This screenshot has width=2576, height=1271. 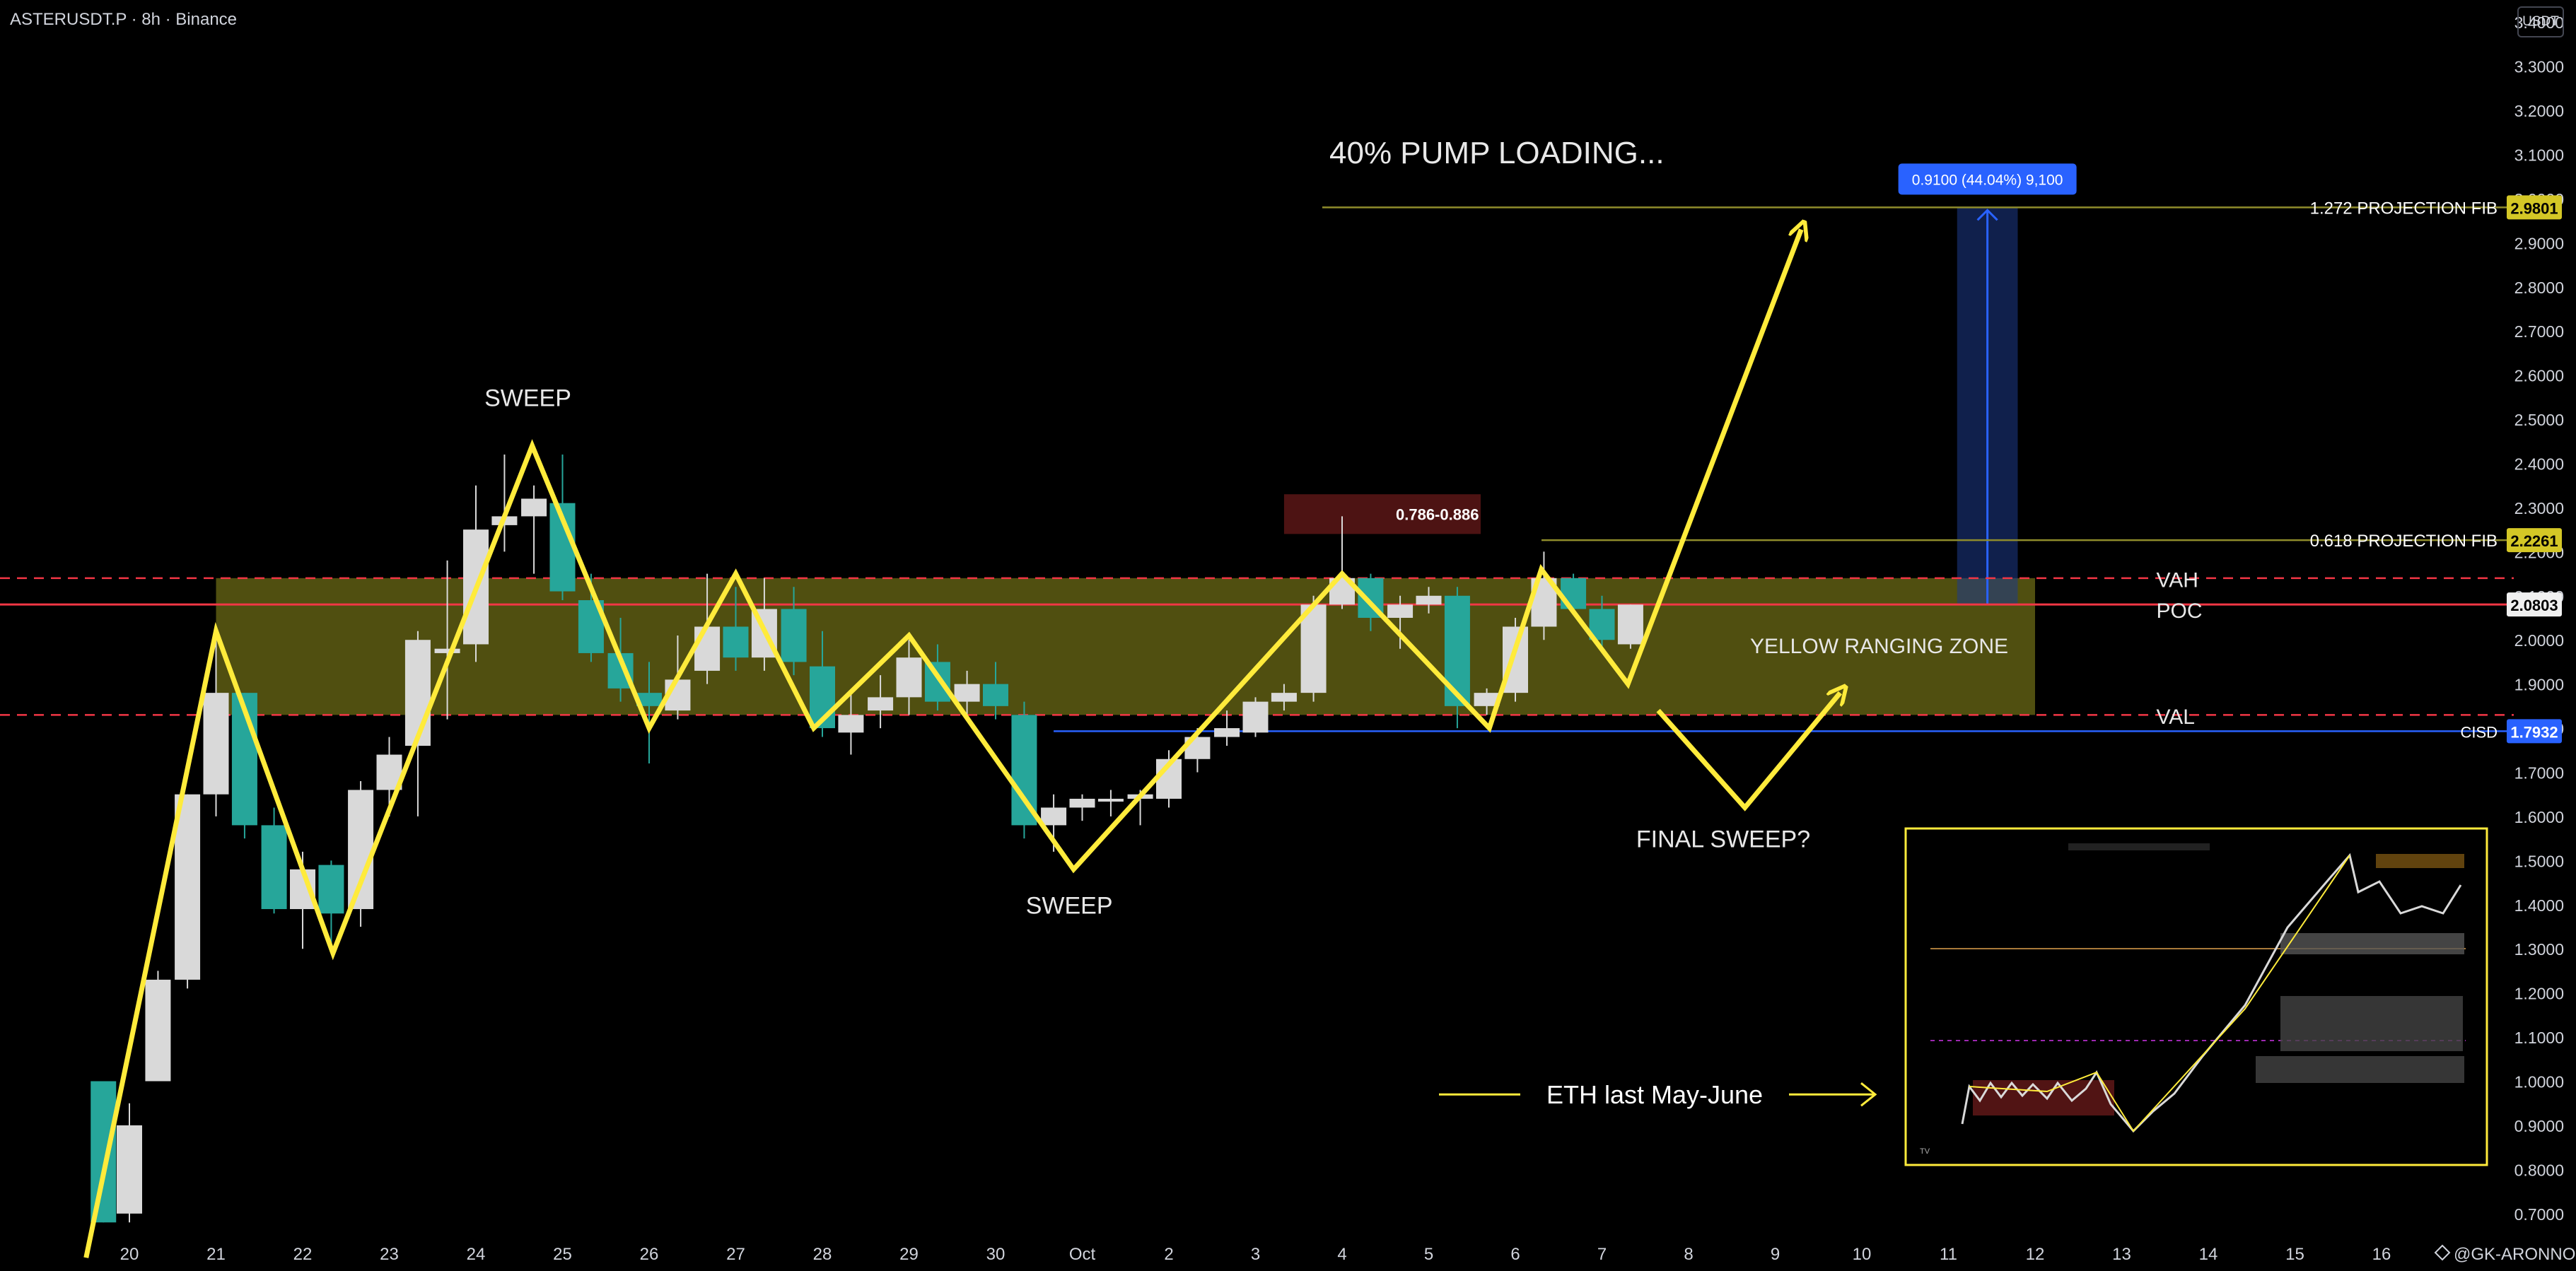 I want to click on y-tick: 1.7000, so click(x=2539, y=773).